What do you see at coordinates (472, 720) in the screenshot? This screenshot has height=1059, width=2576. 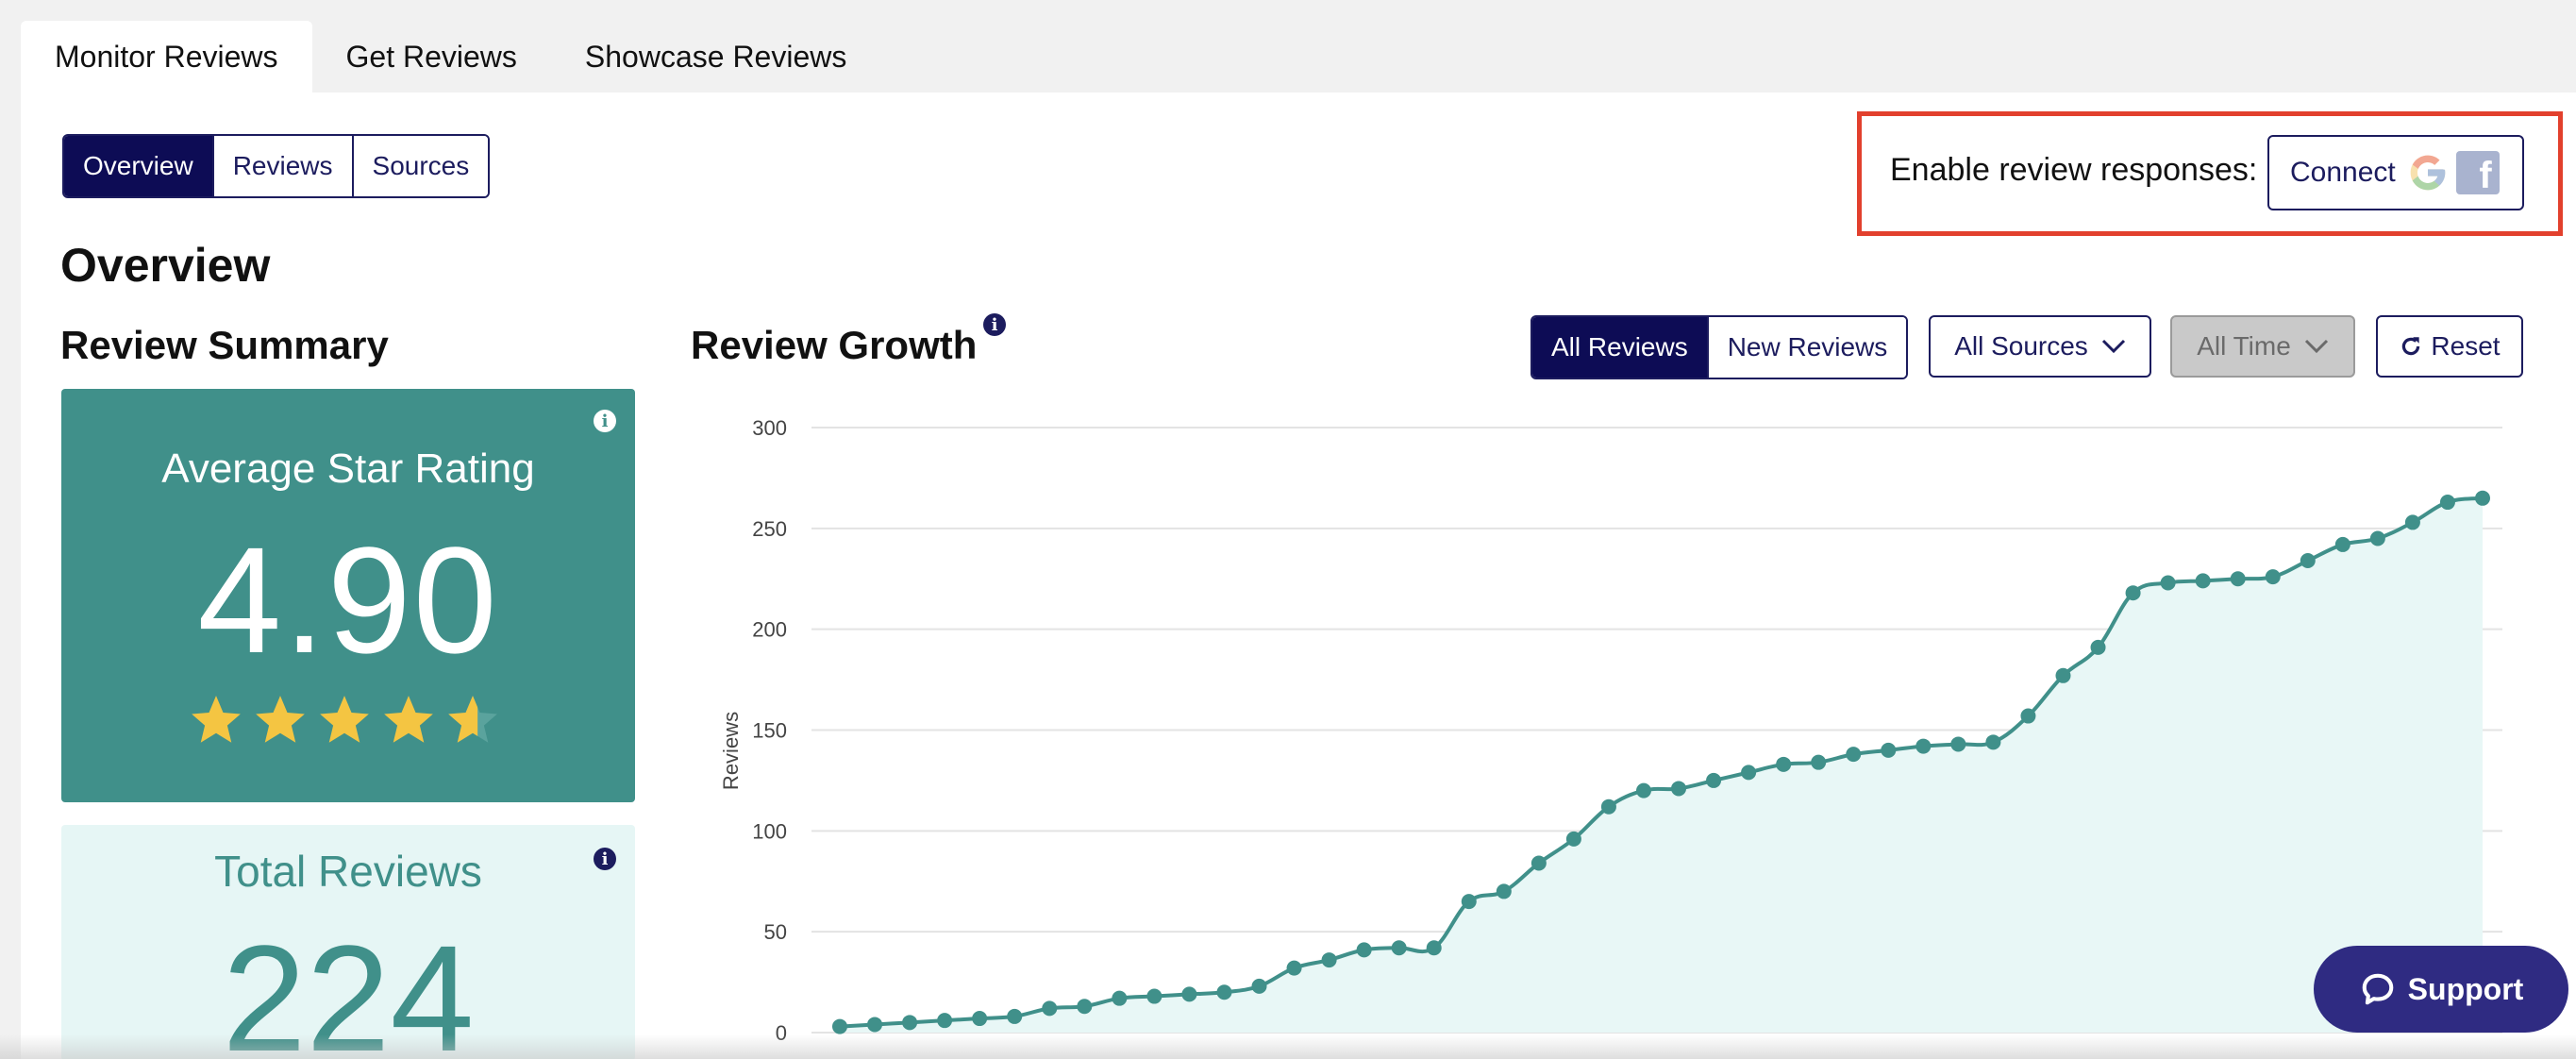 I see `partial-star-icon` at bounding box center [472, 720].